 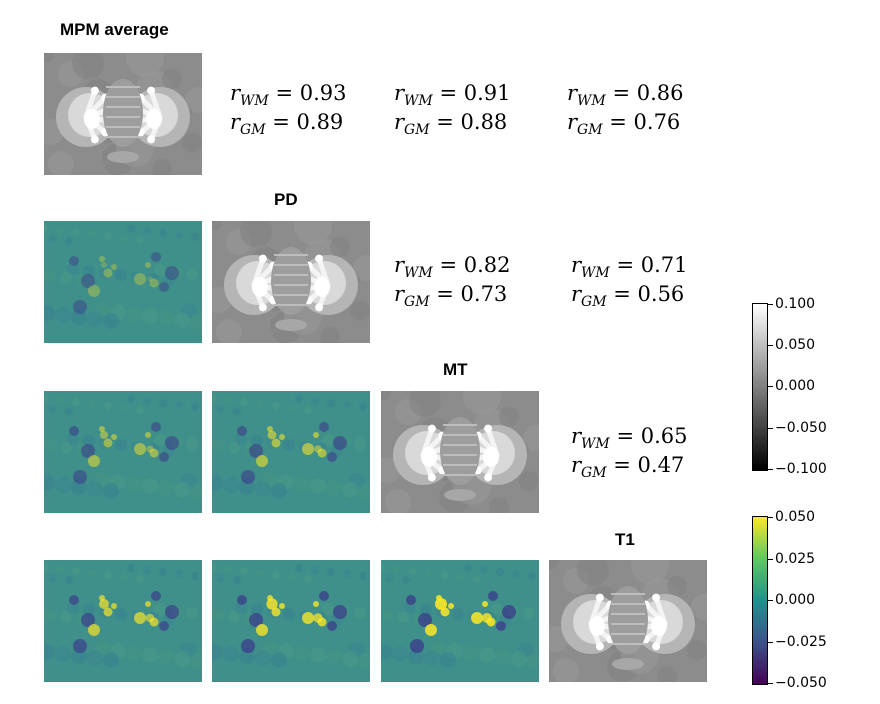 I want to click on r-wm-value: 0.91, so click(x=487, y=93).